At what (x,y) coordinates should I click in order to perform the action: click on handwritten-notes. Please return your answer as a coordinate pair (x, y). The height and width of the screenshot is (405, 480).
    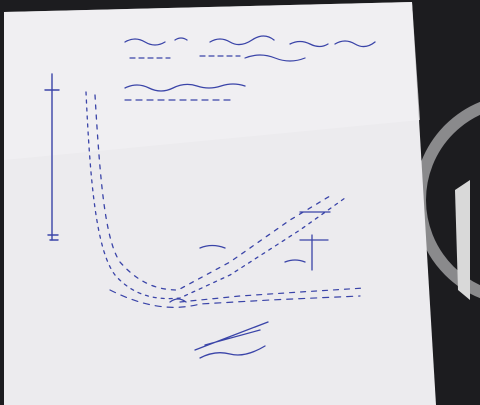
    Looking at the image, I should click on (250, 68).